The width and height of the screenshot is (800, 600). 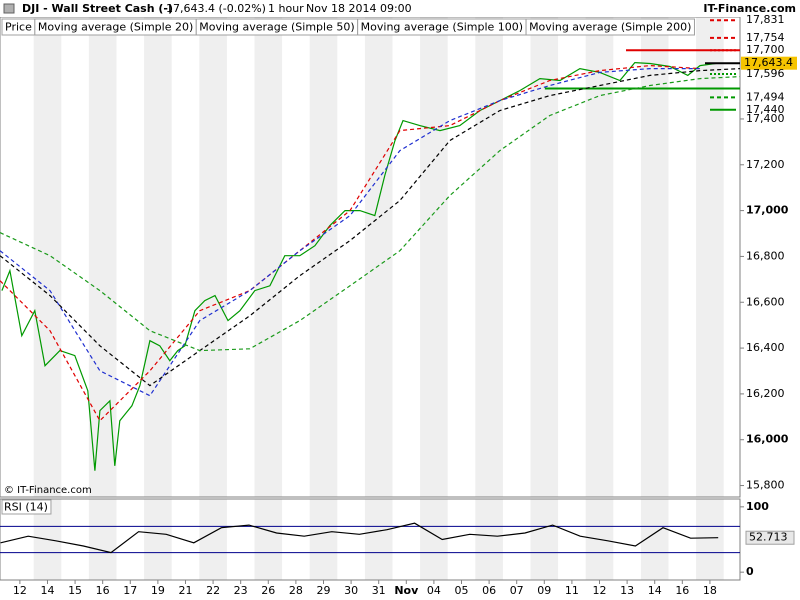 What do you see at coordinates (765, 393) in the screenshot?
I see `y-tick-label: 16,200` at bounding box center [765, 393].